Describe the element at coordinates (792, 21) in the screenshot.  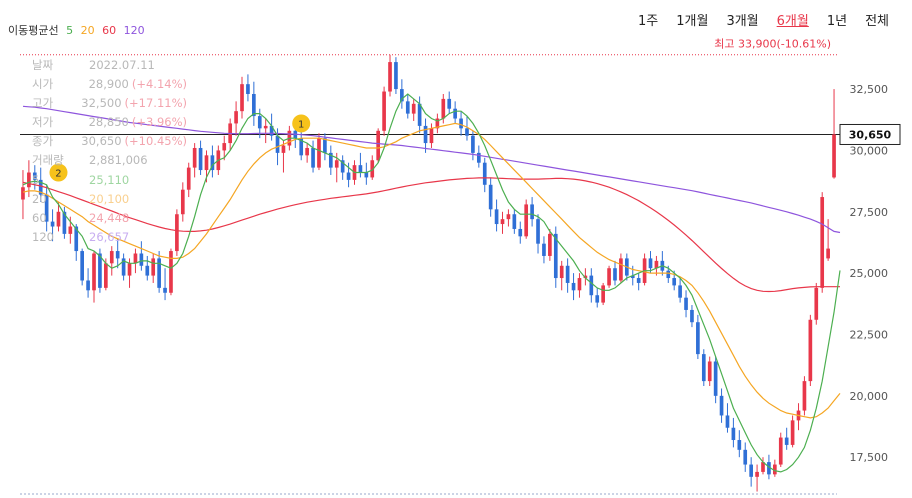
I see `period-tab-6m: 6개월` at that location.